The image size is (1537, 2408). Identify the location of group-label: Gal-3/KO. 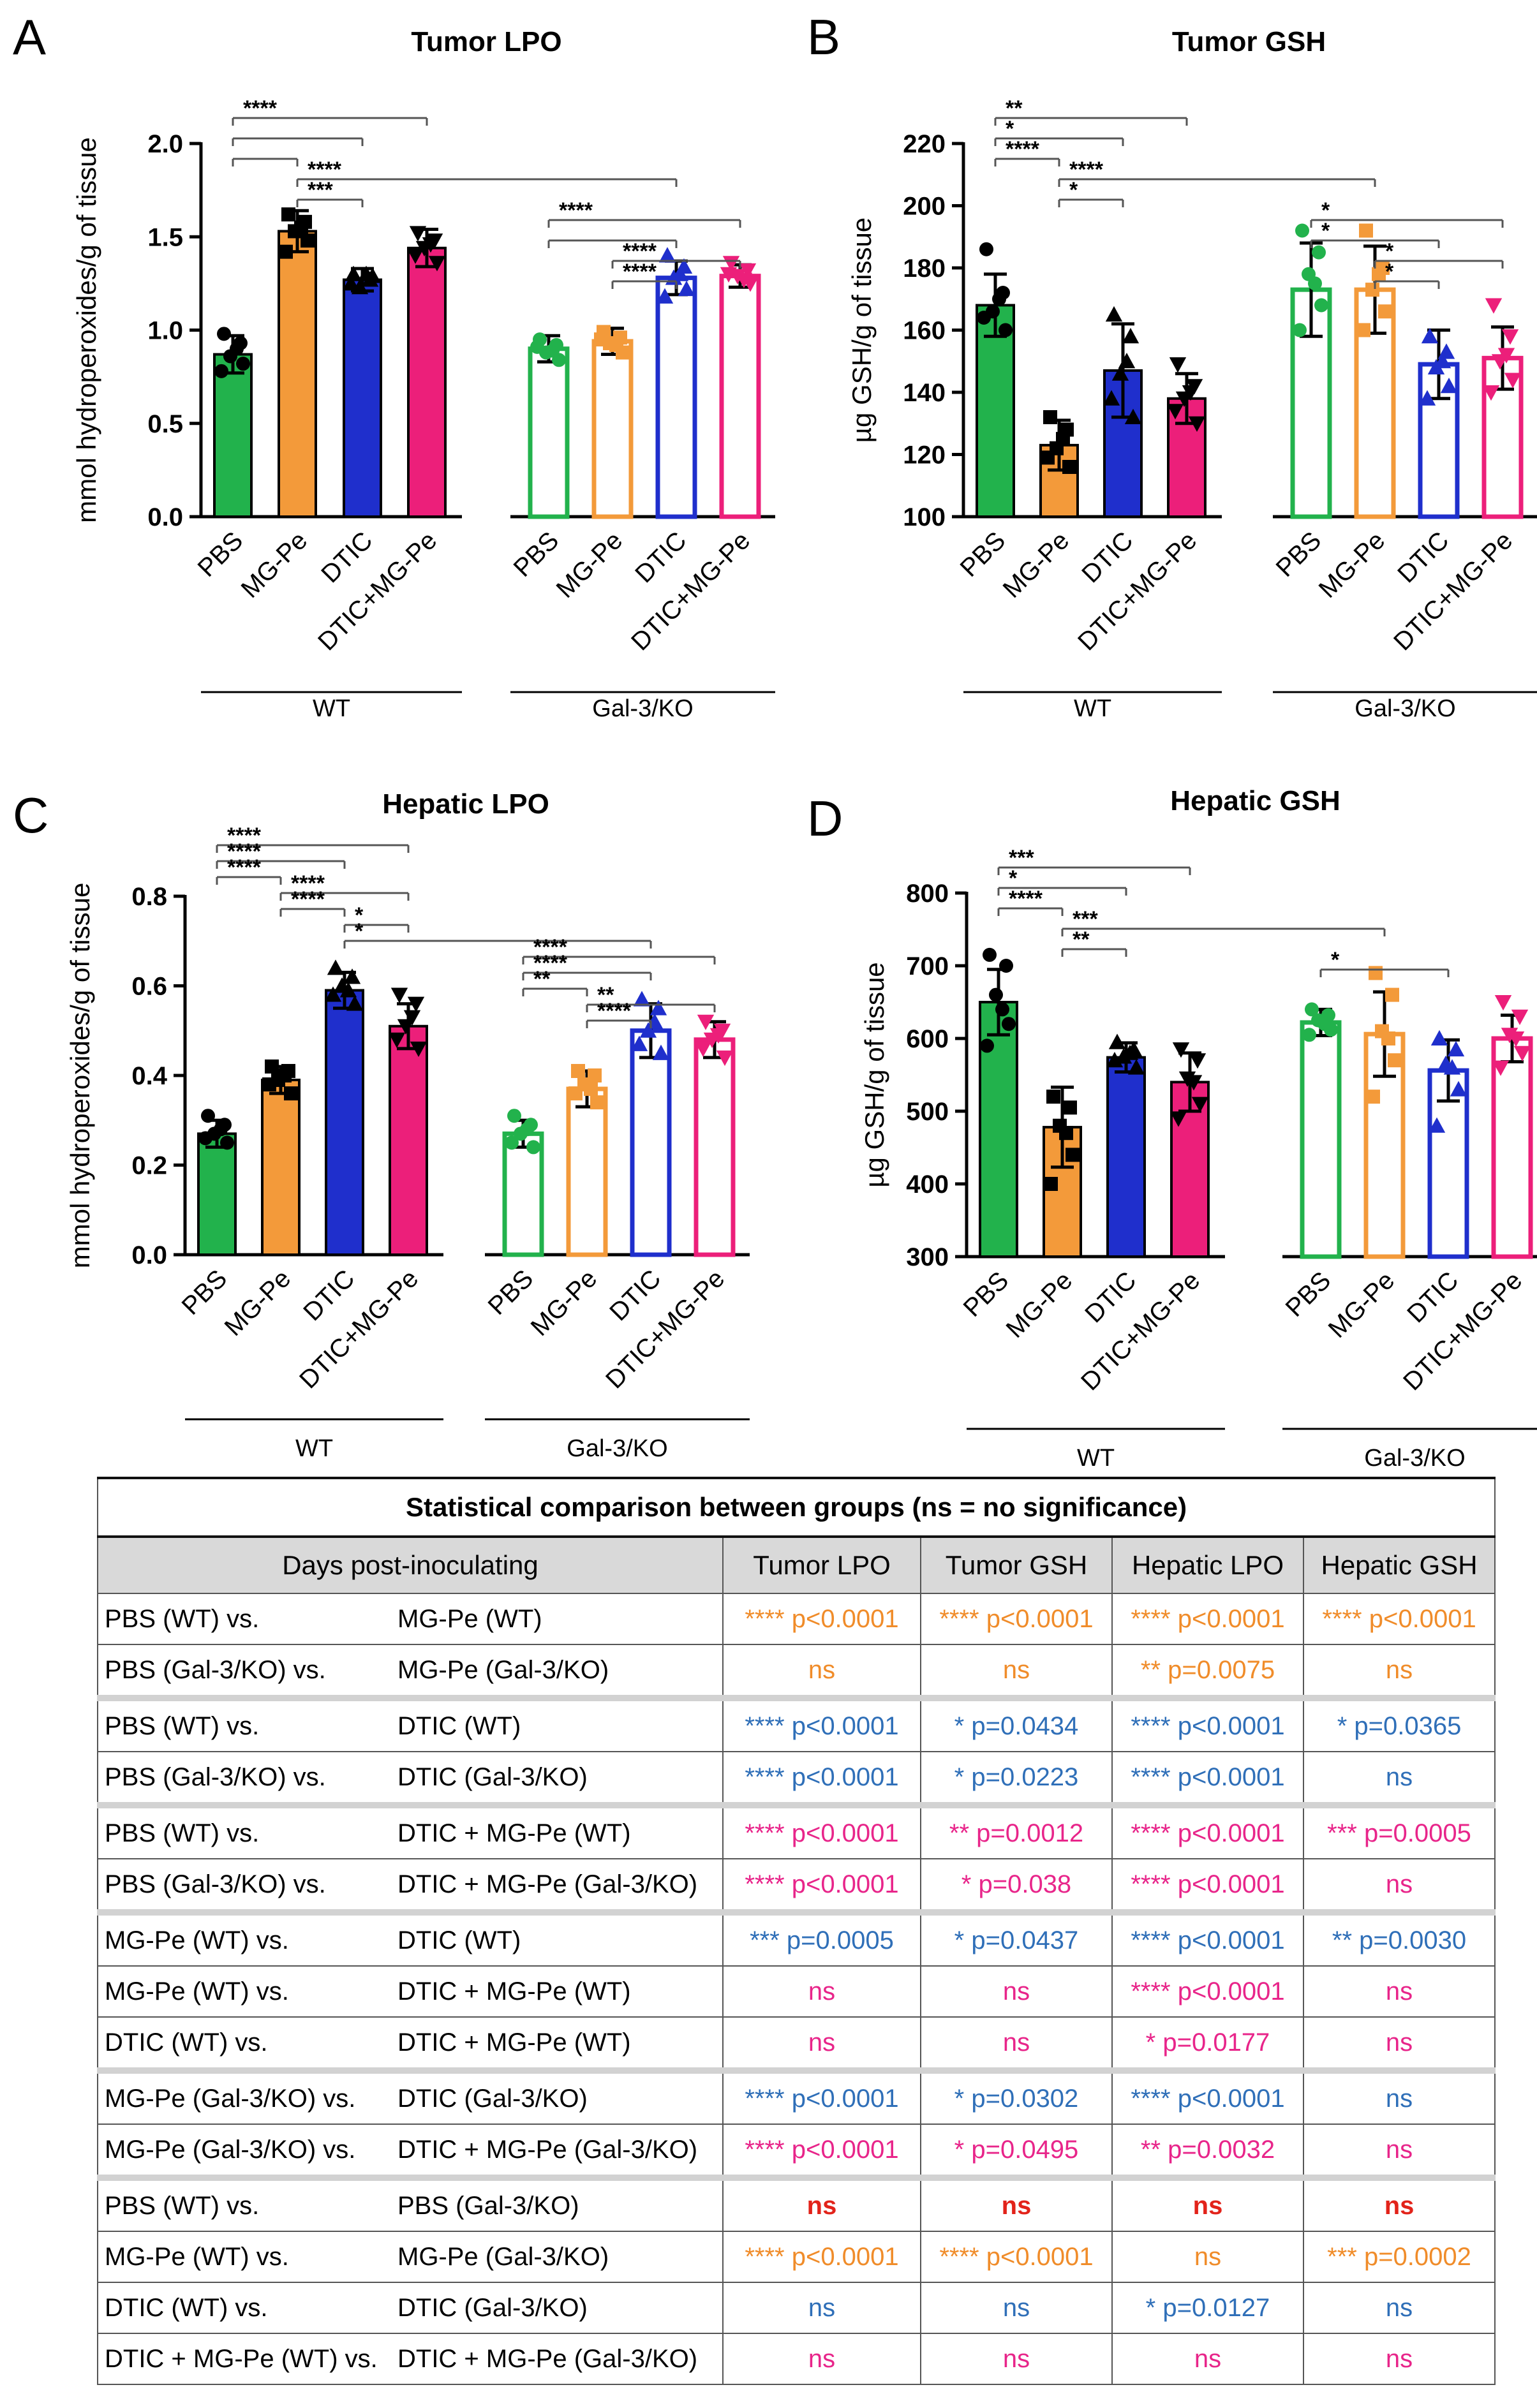
(617, 1448).